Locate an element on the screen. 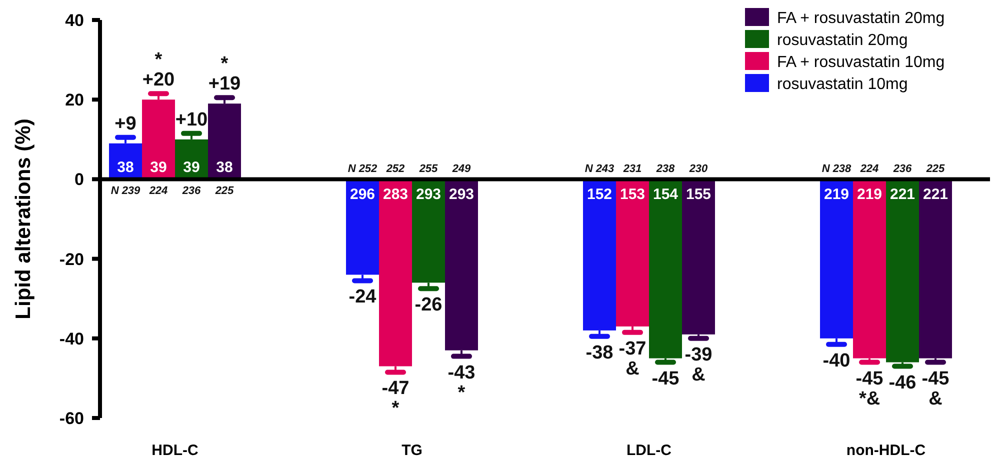  x-tick-label: HDL-C is located at coordinates (175, 450).